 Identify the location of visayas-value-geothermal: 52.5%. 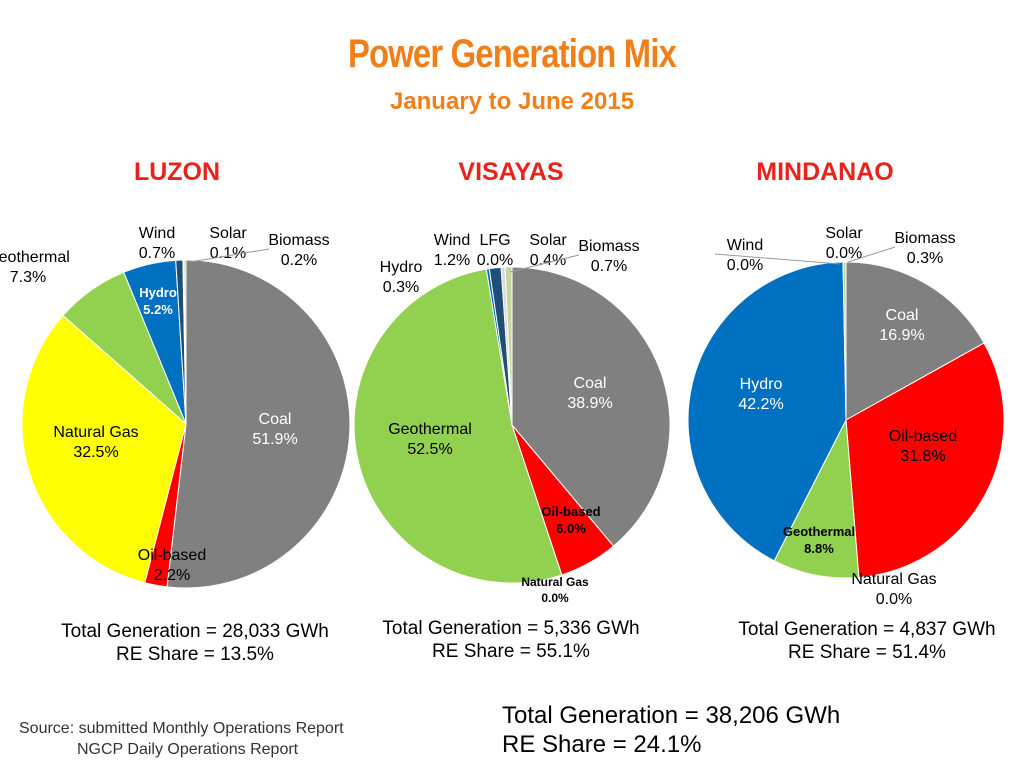
(429, 449).